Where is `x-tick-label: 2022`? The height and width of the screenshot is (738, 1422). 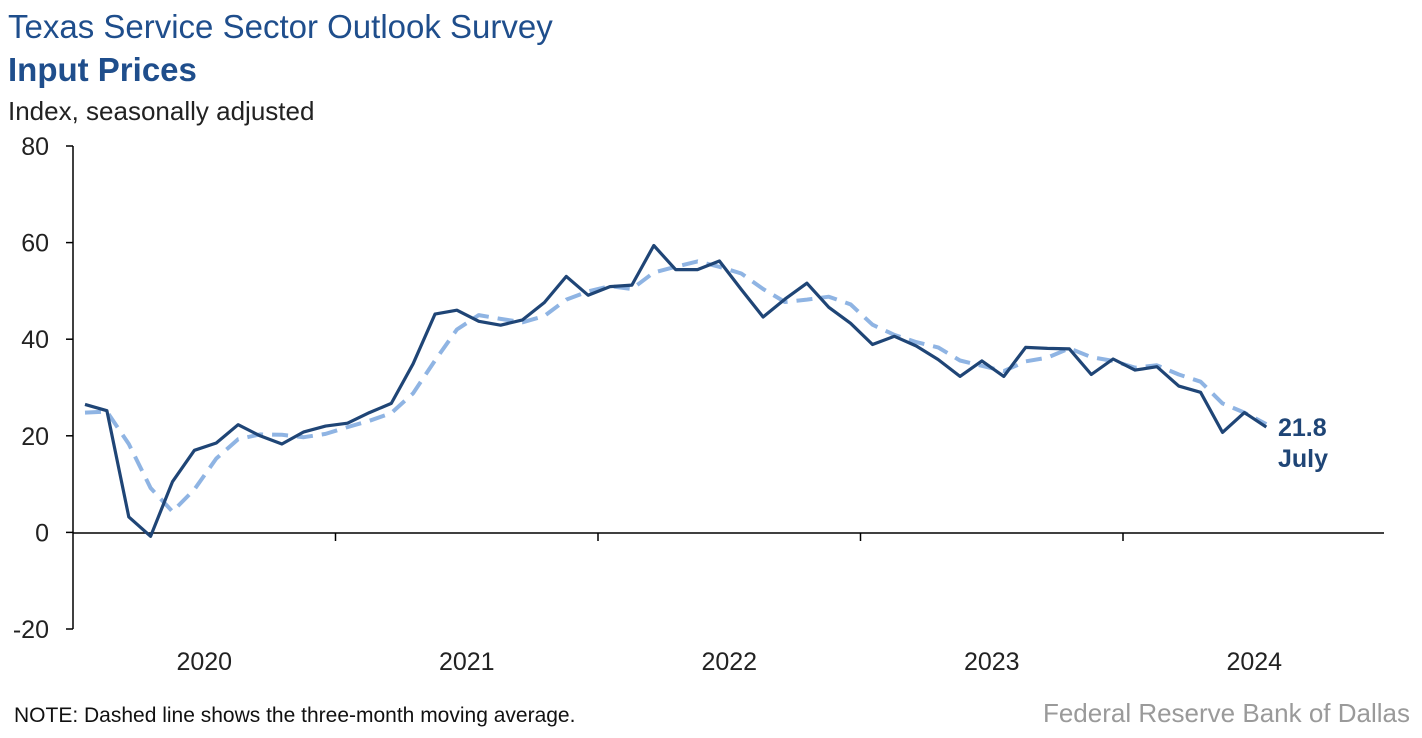 x-tick-label: 2022 is located at coordinates (729, 662).